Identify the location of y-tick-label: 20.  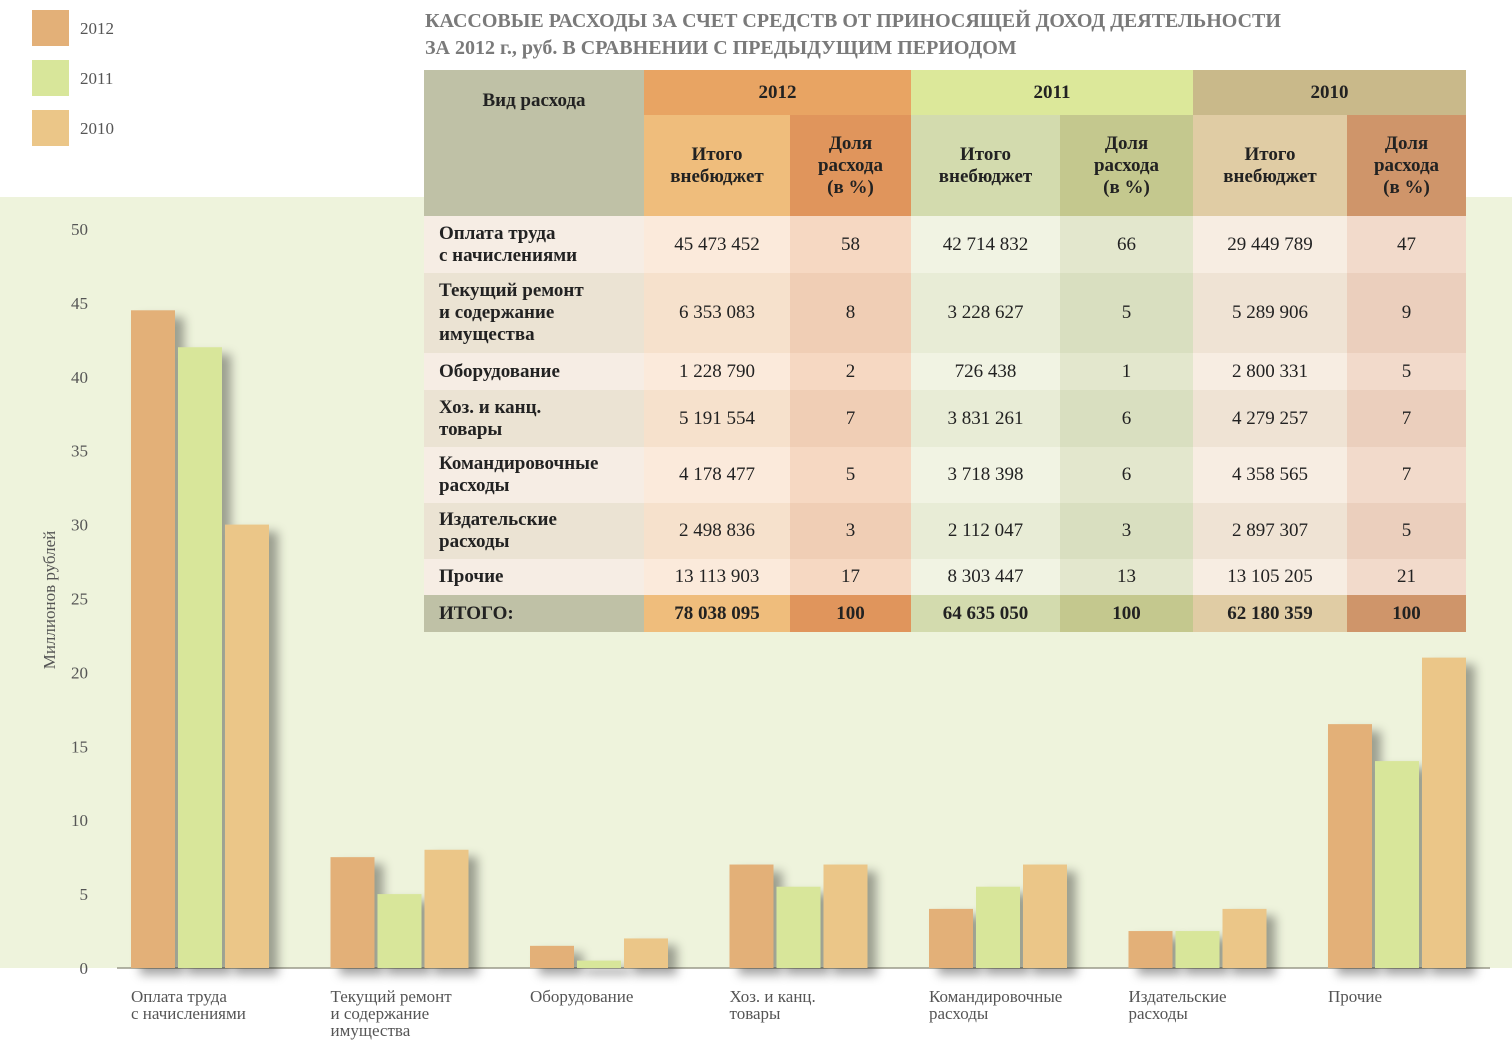
(79, 672).